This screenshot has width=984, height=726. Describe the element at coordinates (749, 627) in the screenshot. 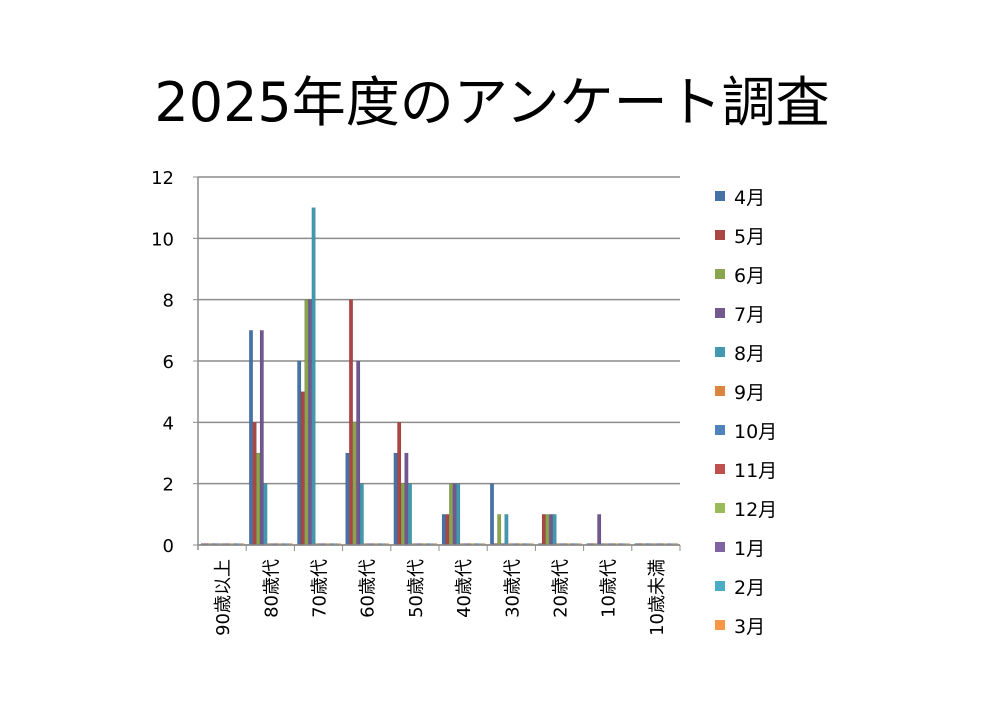

I see `legend-label: 3月` at that location.